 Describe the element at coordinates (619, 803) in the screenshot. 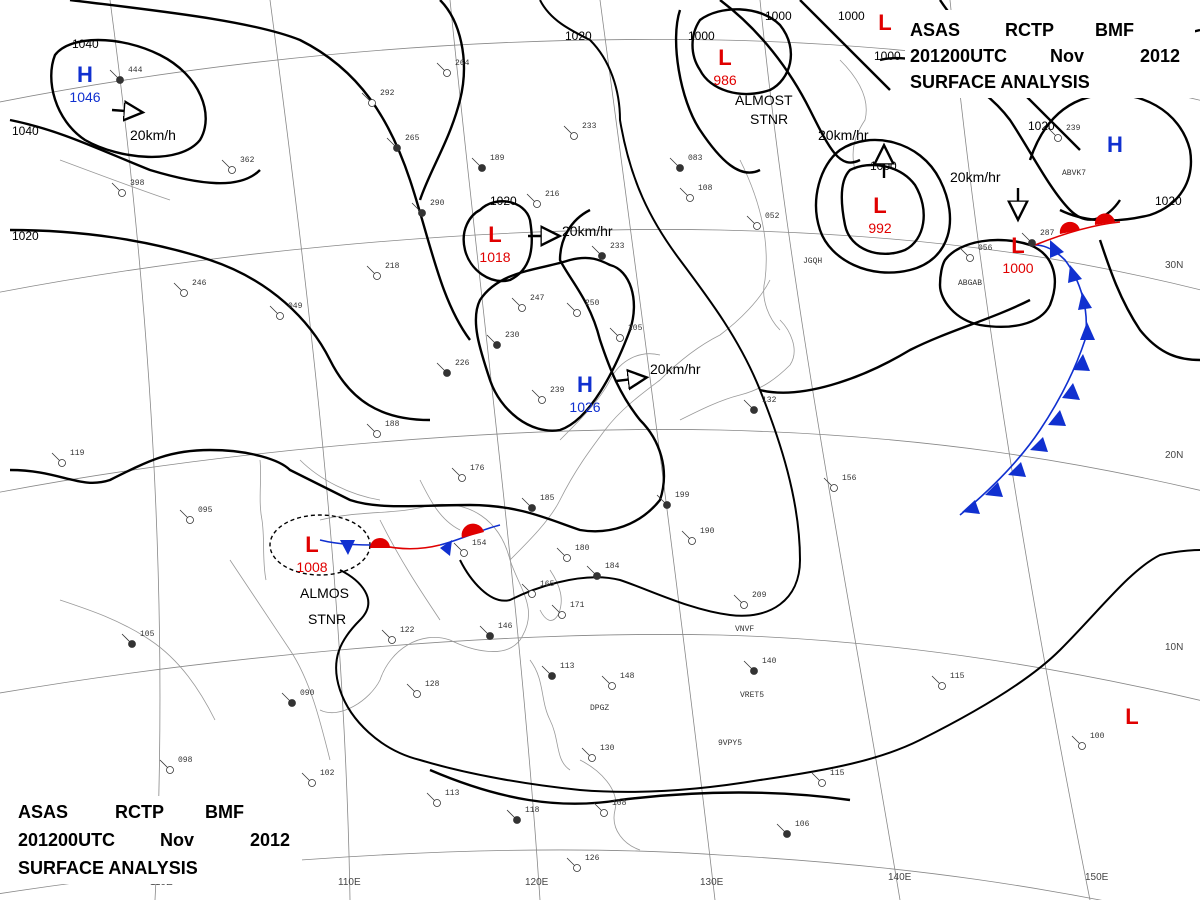

I see `station-pressure: 108` at that location.